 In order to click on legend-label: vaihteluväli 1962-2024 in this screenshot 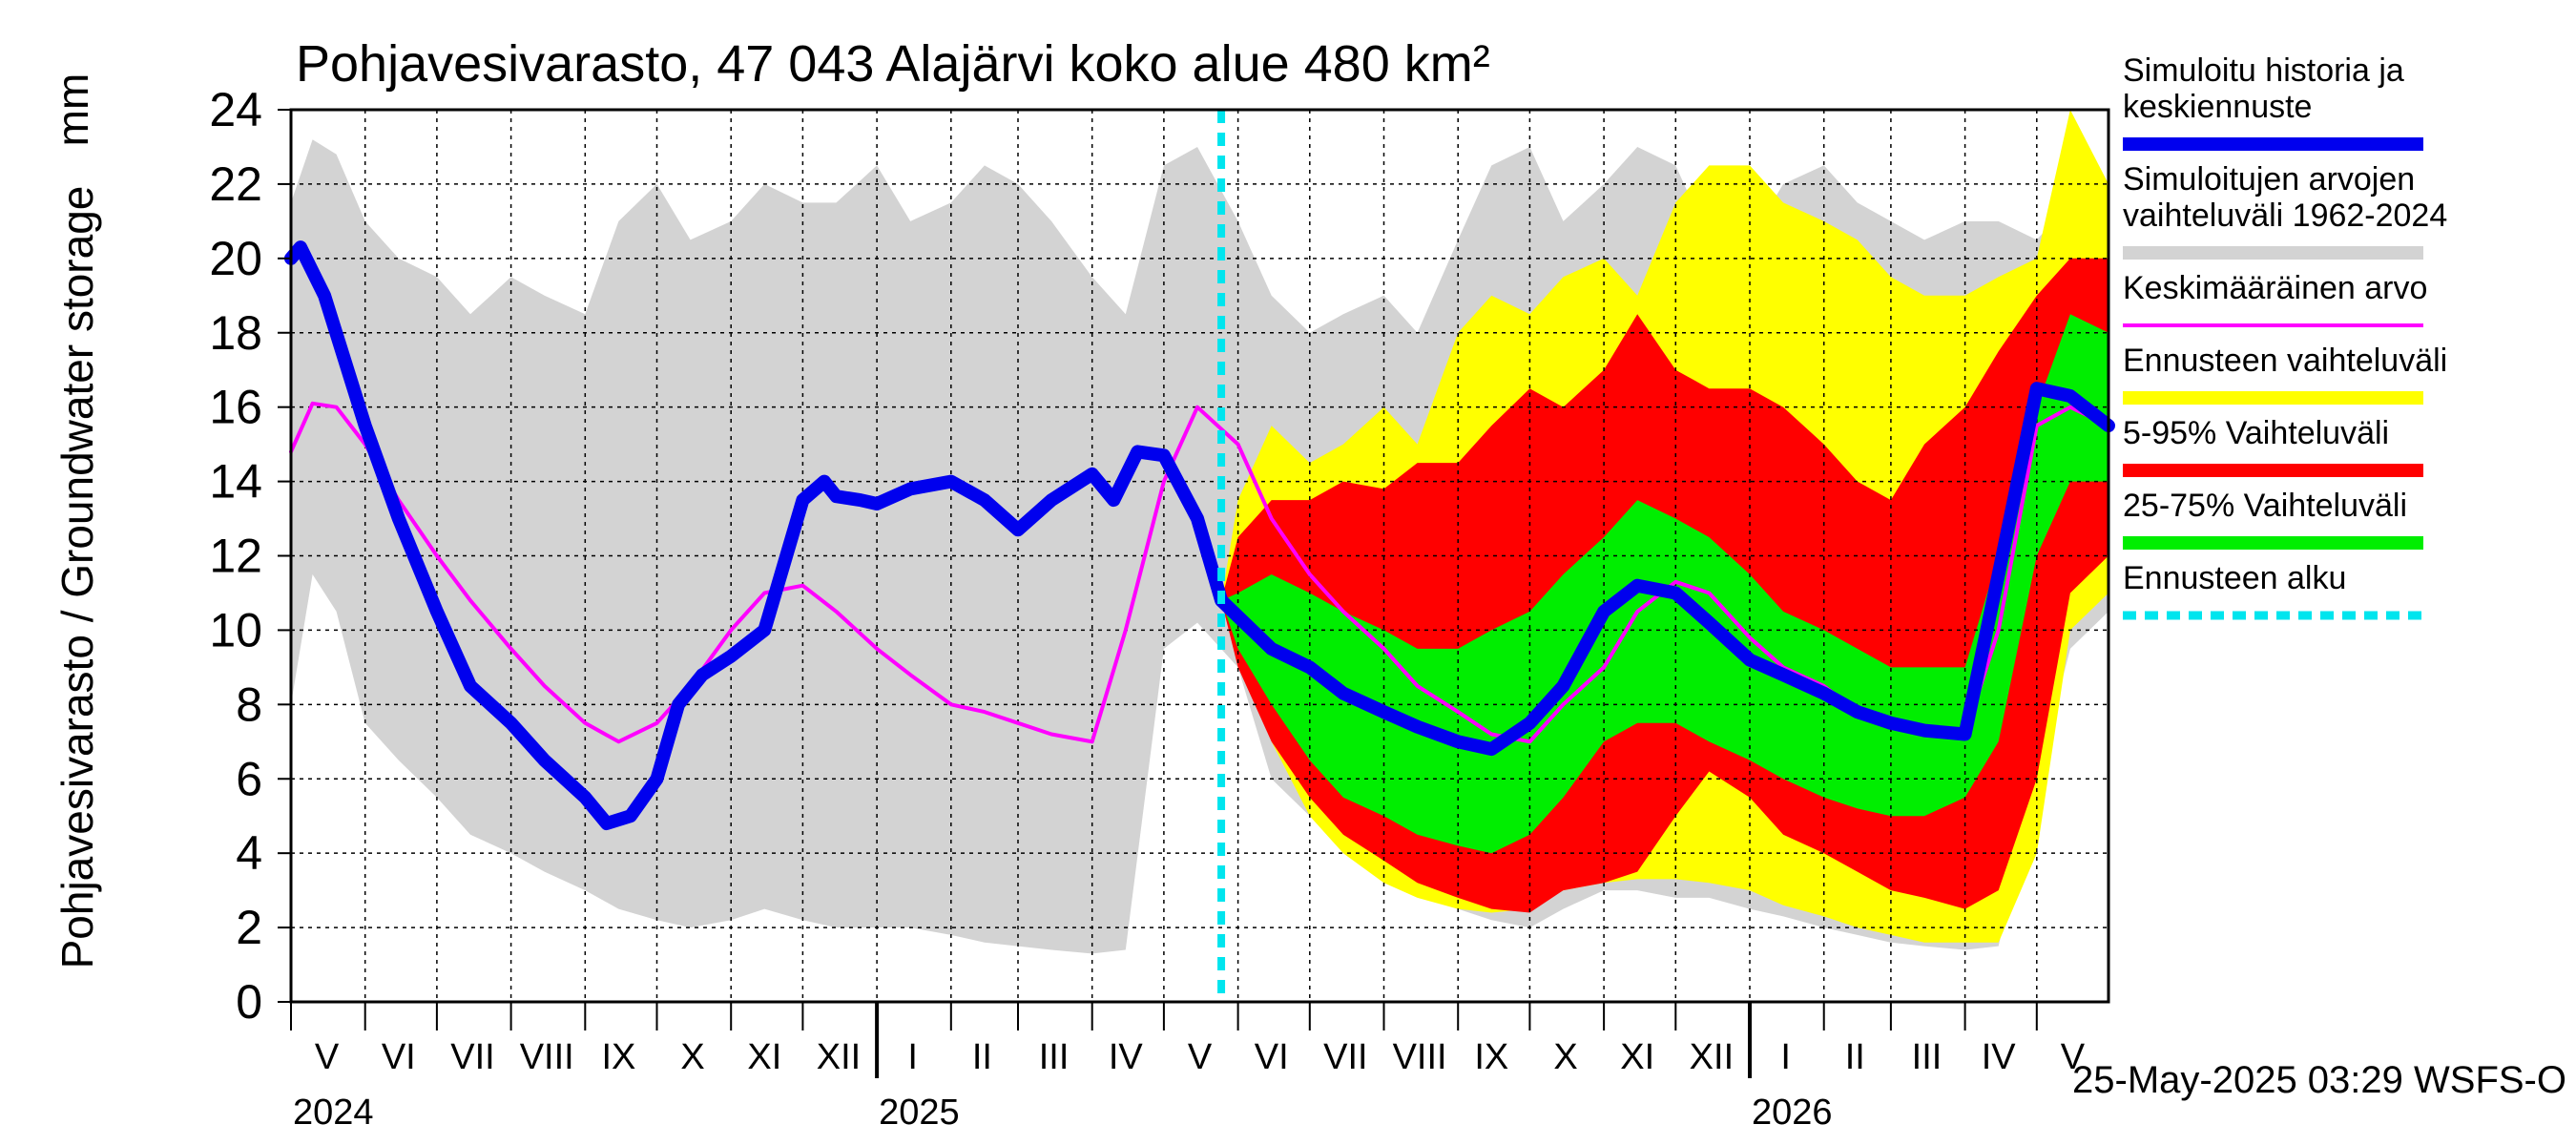, I will do `click(2285, 216)`.